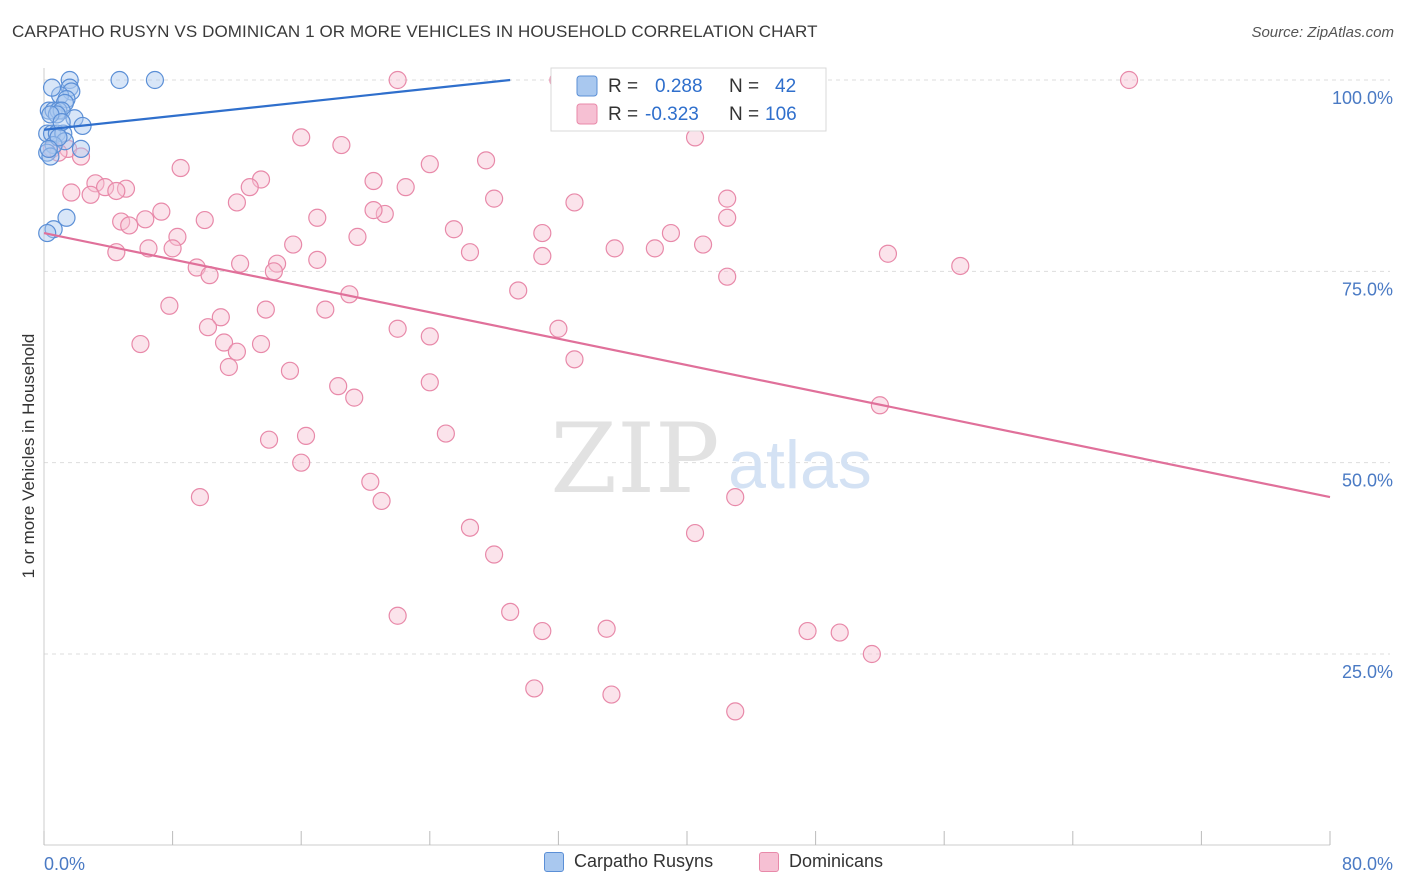 This screenshot has width=1406, height=892. Describe the element at coordinates (1367, 672) in the screenshot. I see `y-tick-label-0: 25.0%` at that location.